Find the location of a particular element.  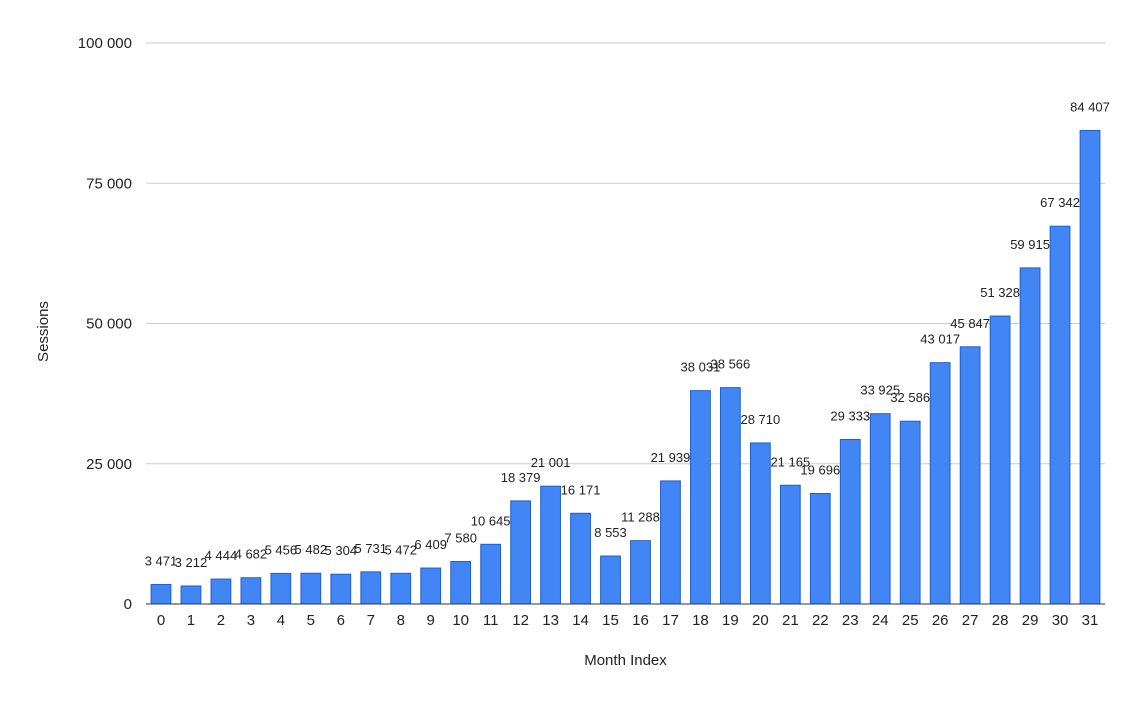

data-label: 6 409 is located at coordinates (430, 544).